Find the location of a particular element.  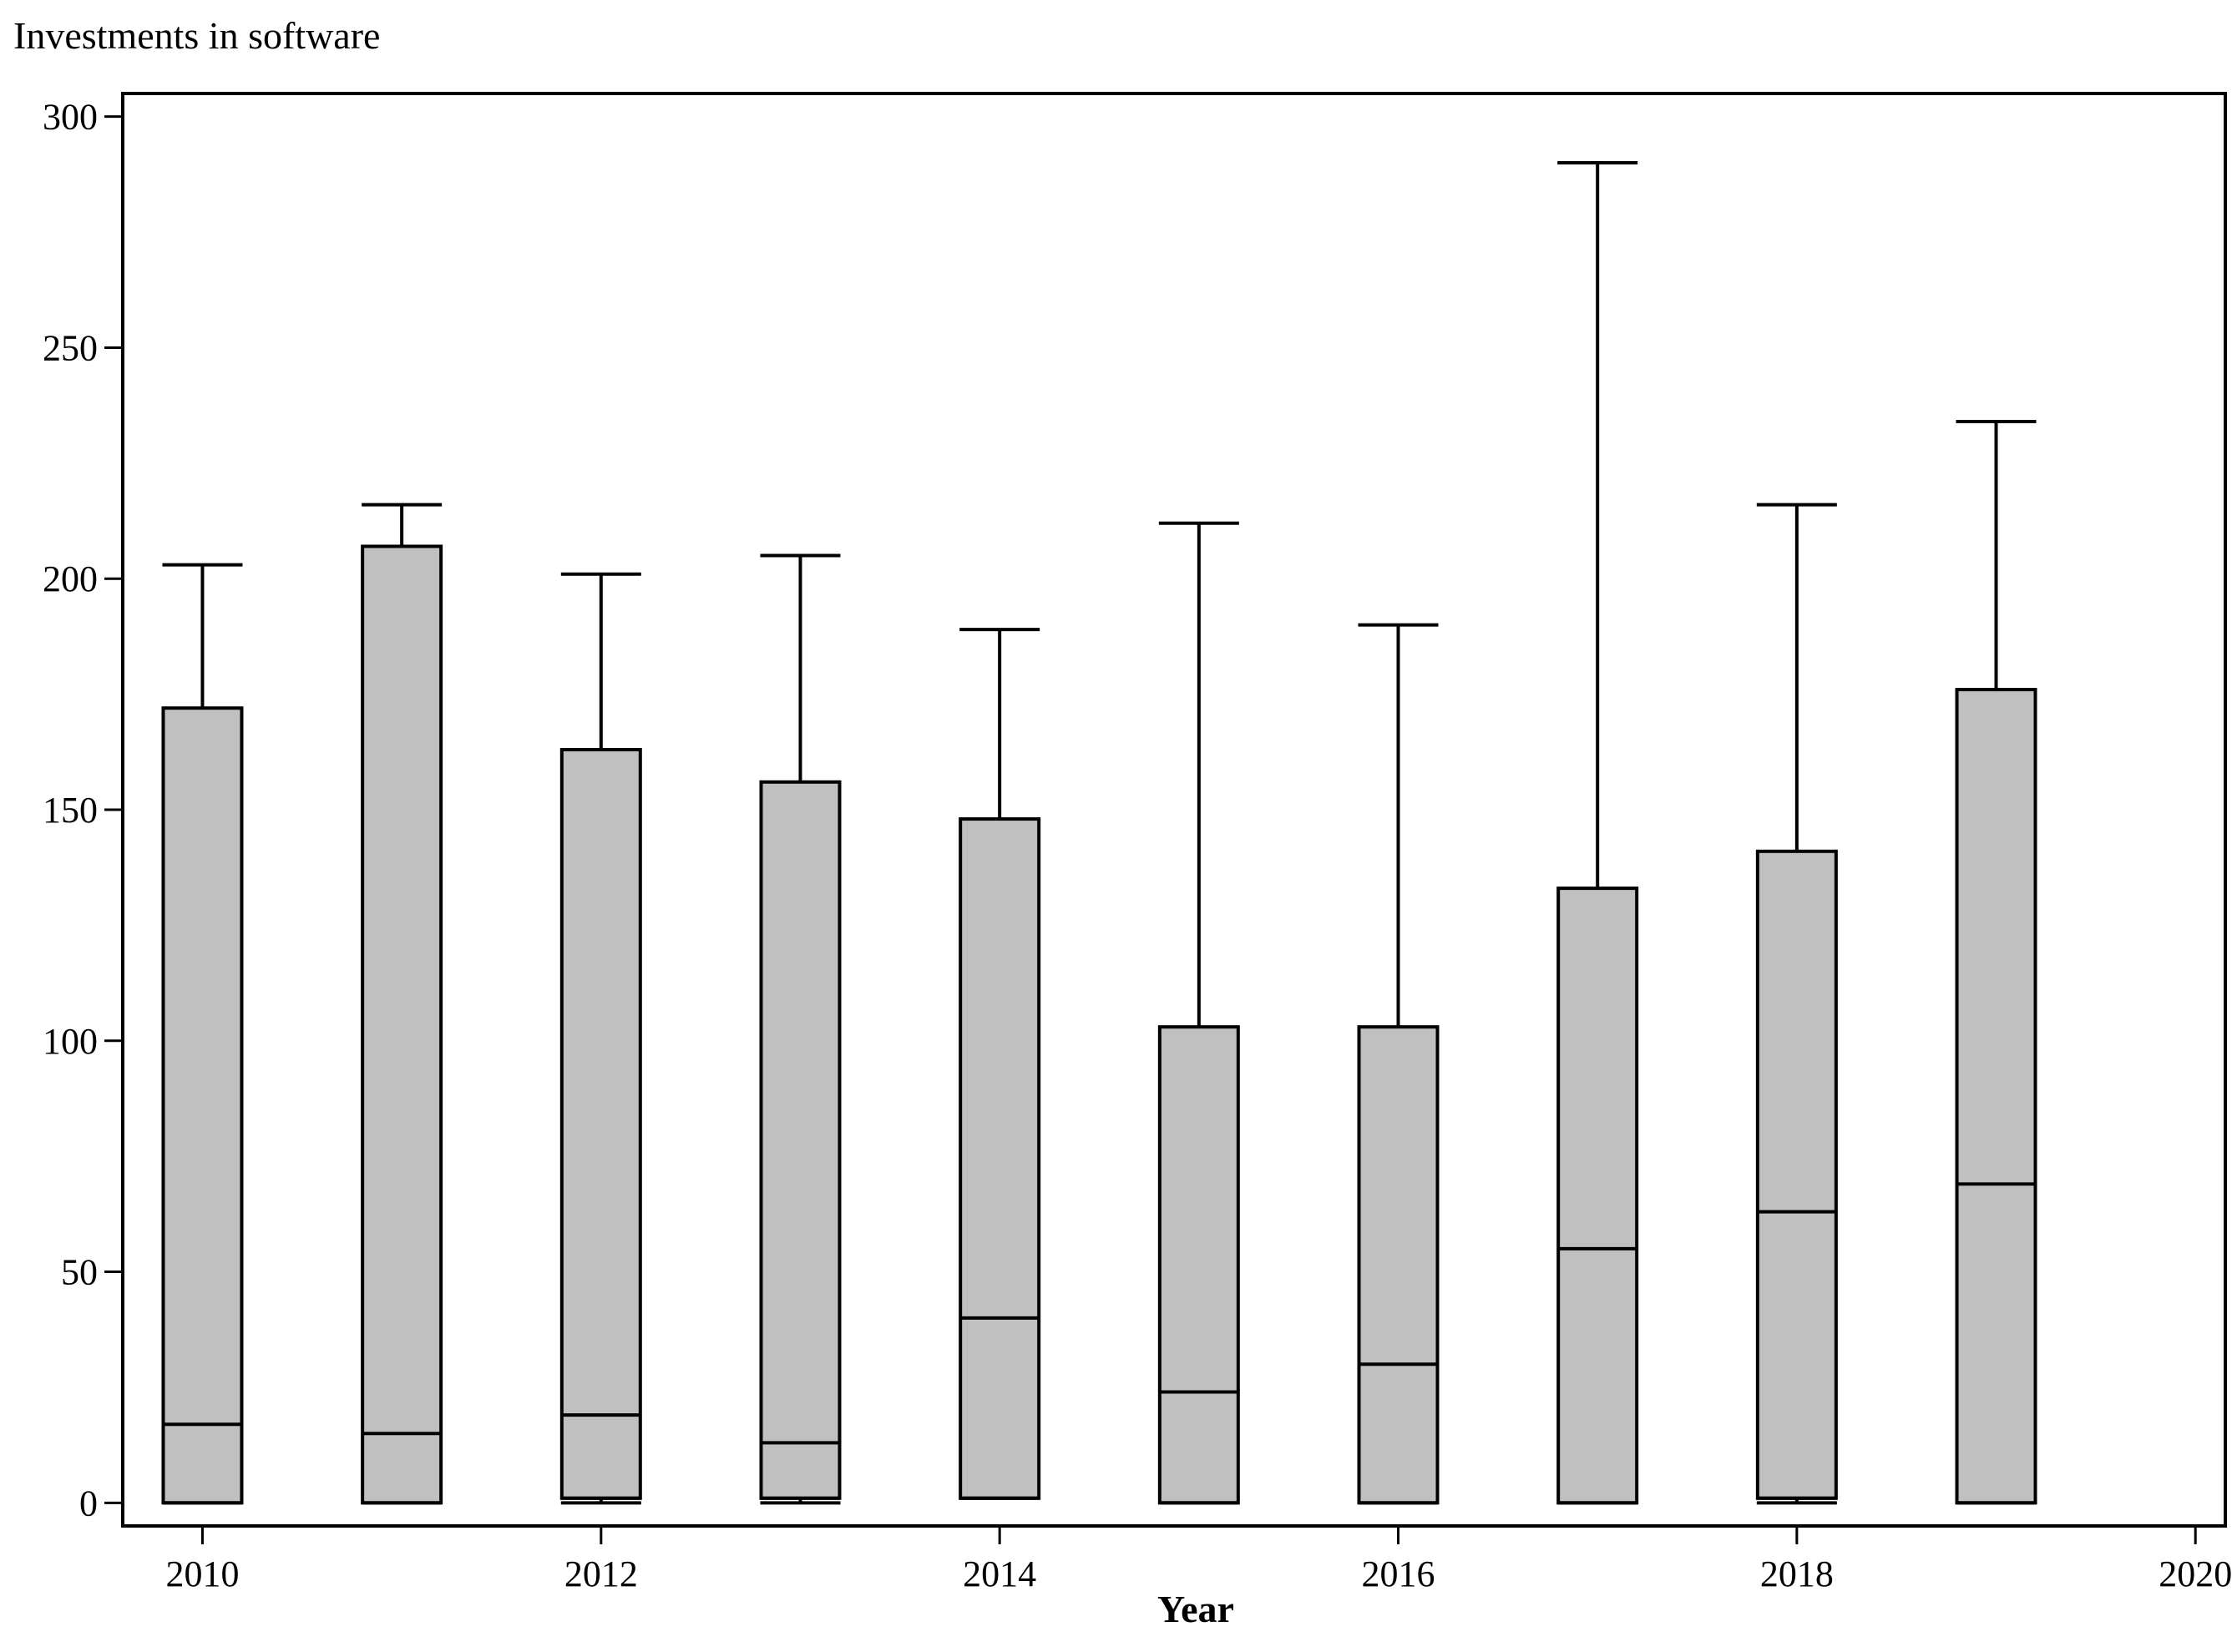

x-tick-label: 2012 is located at coordinates (601, 1573).